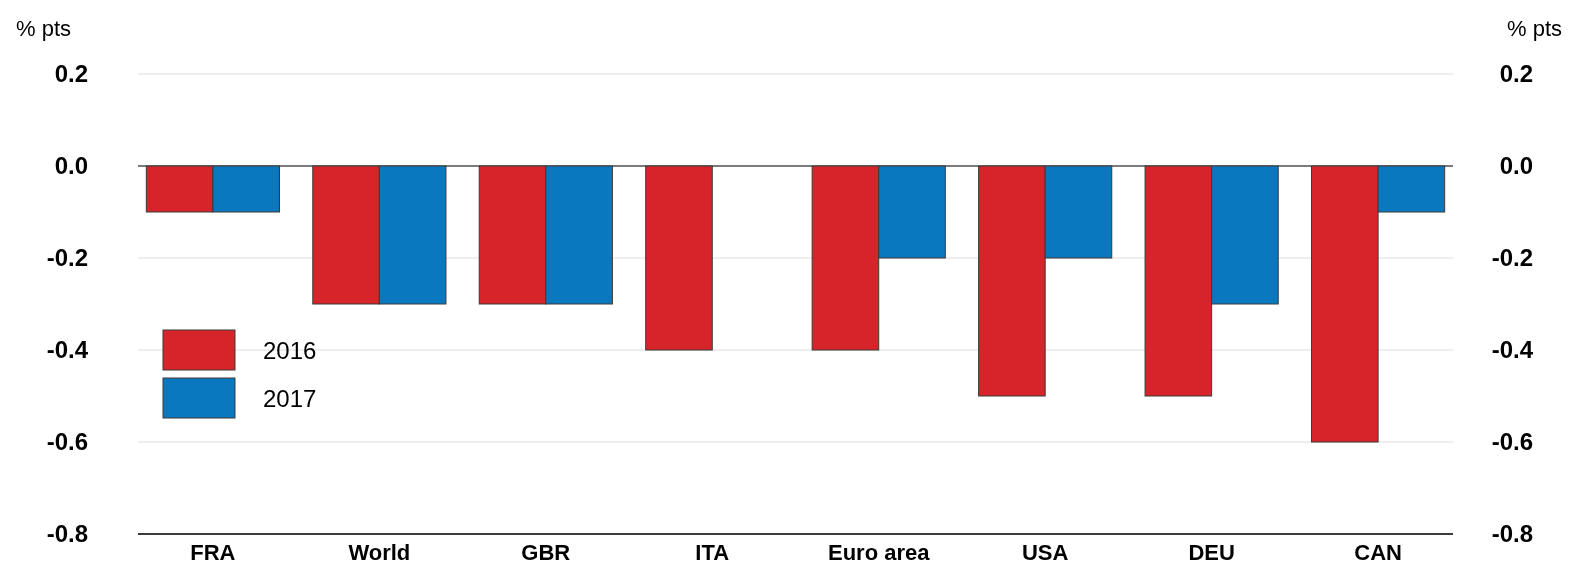  I want to click on y-axis-title: % pts, so click(44, 28).